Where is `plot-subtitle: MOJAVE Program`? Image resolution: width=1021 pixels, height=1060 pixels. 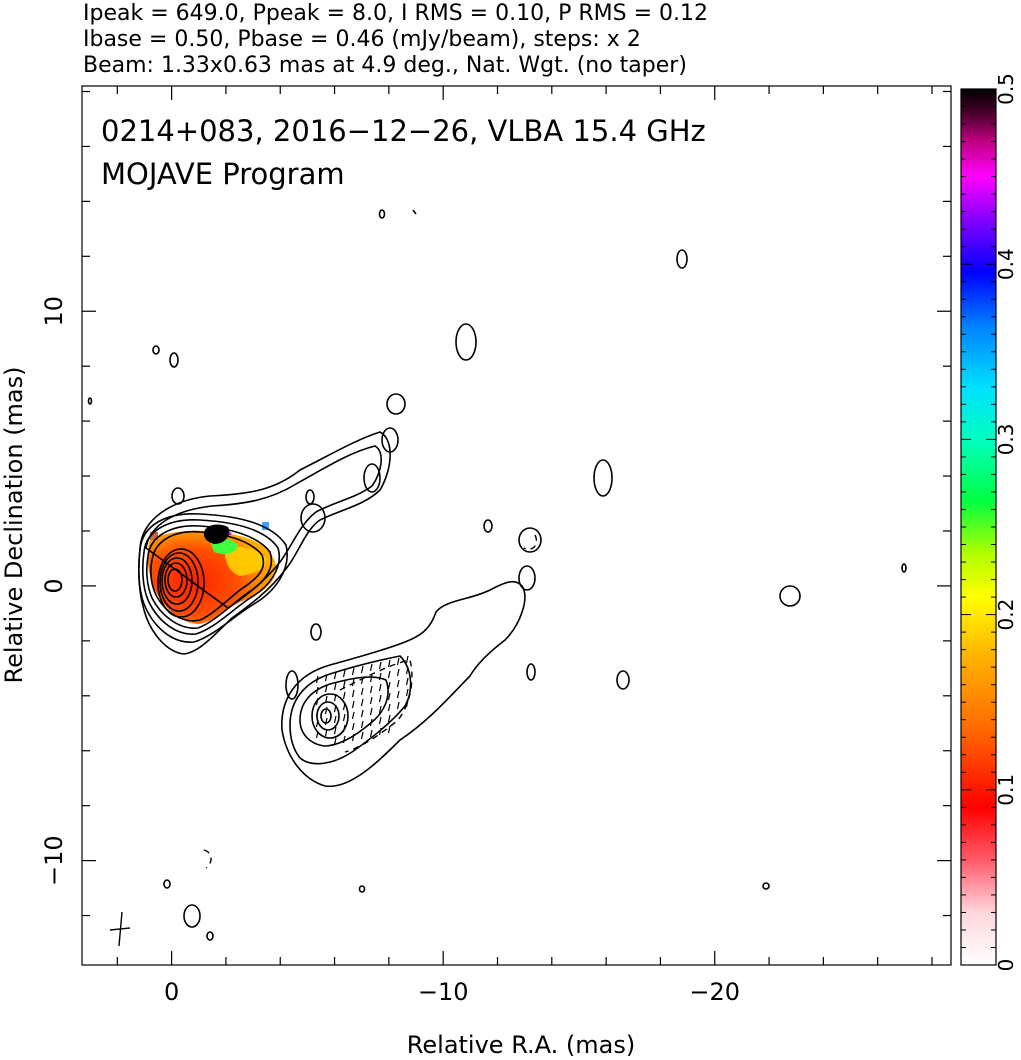 plot-subtitle: MOJAVE Program is located at coordinates (223, 174).